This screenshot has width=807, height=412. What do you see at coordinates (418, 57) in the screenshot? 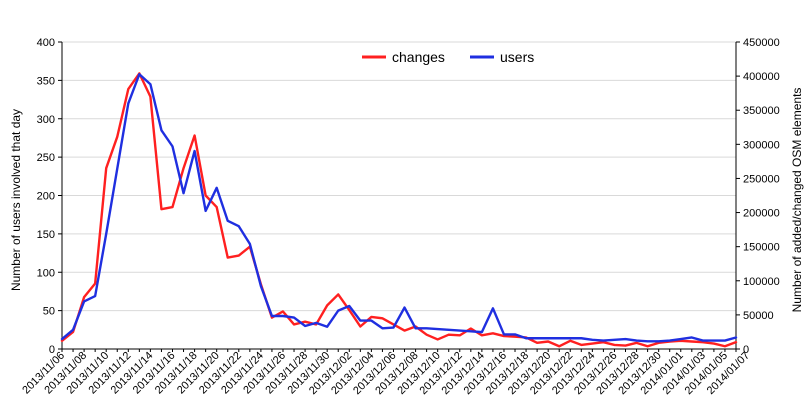
I see `legend-label-changes: changes` at bounding box center [418, 57].